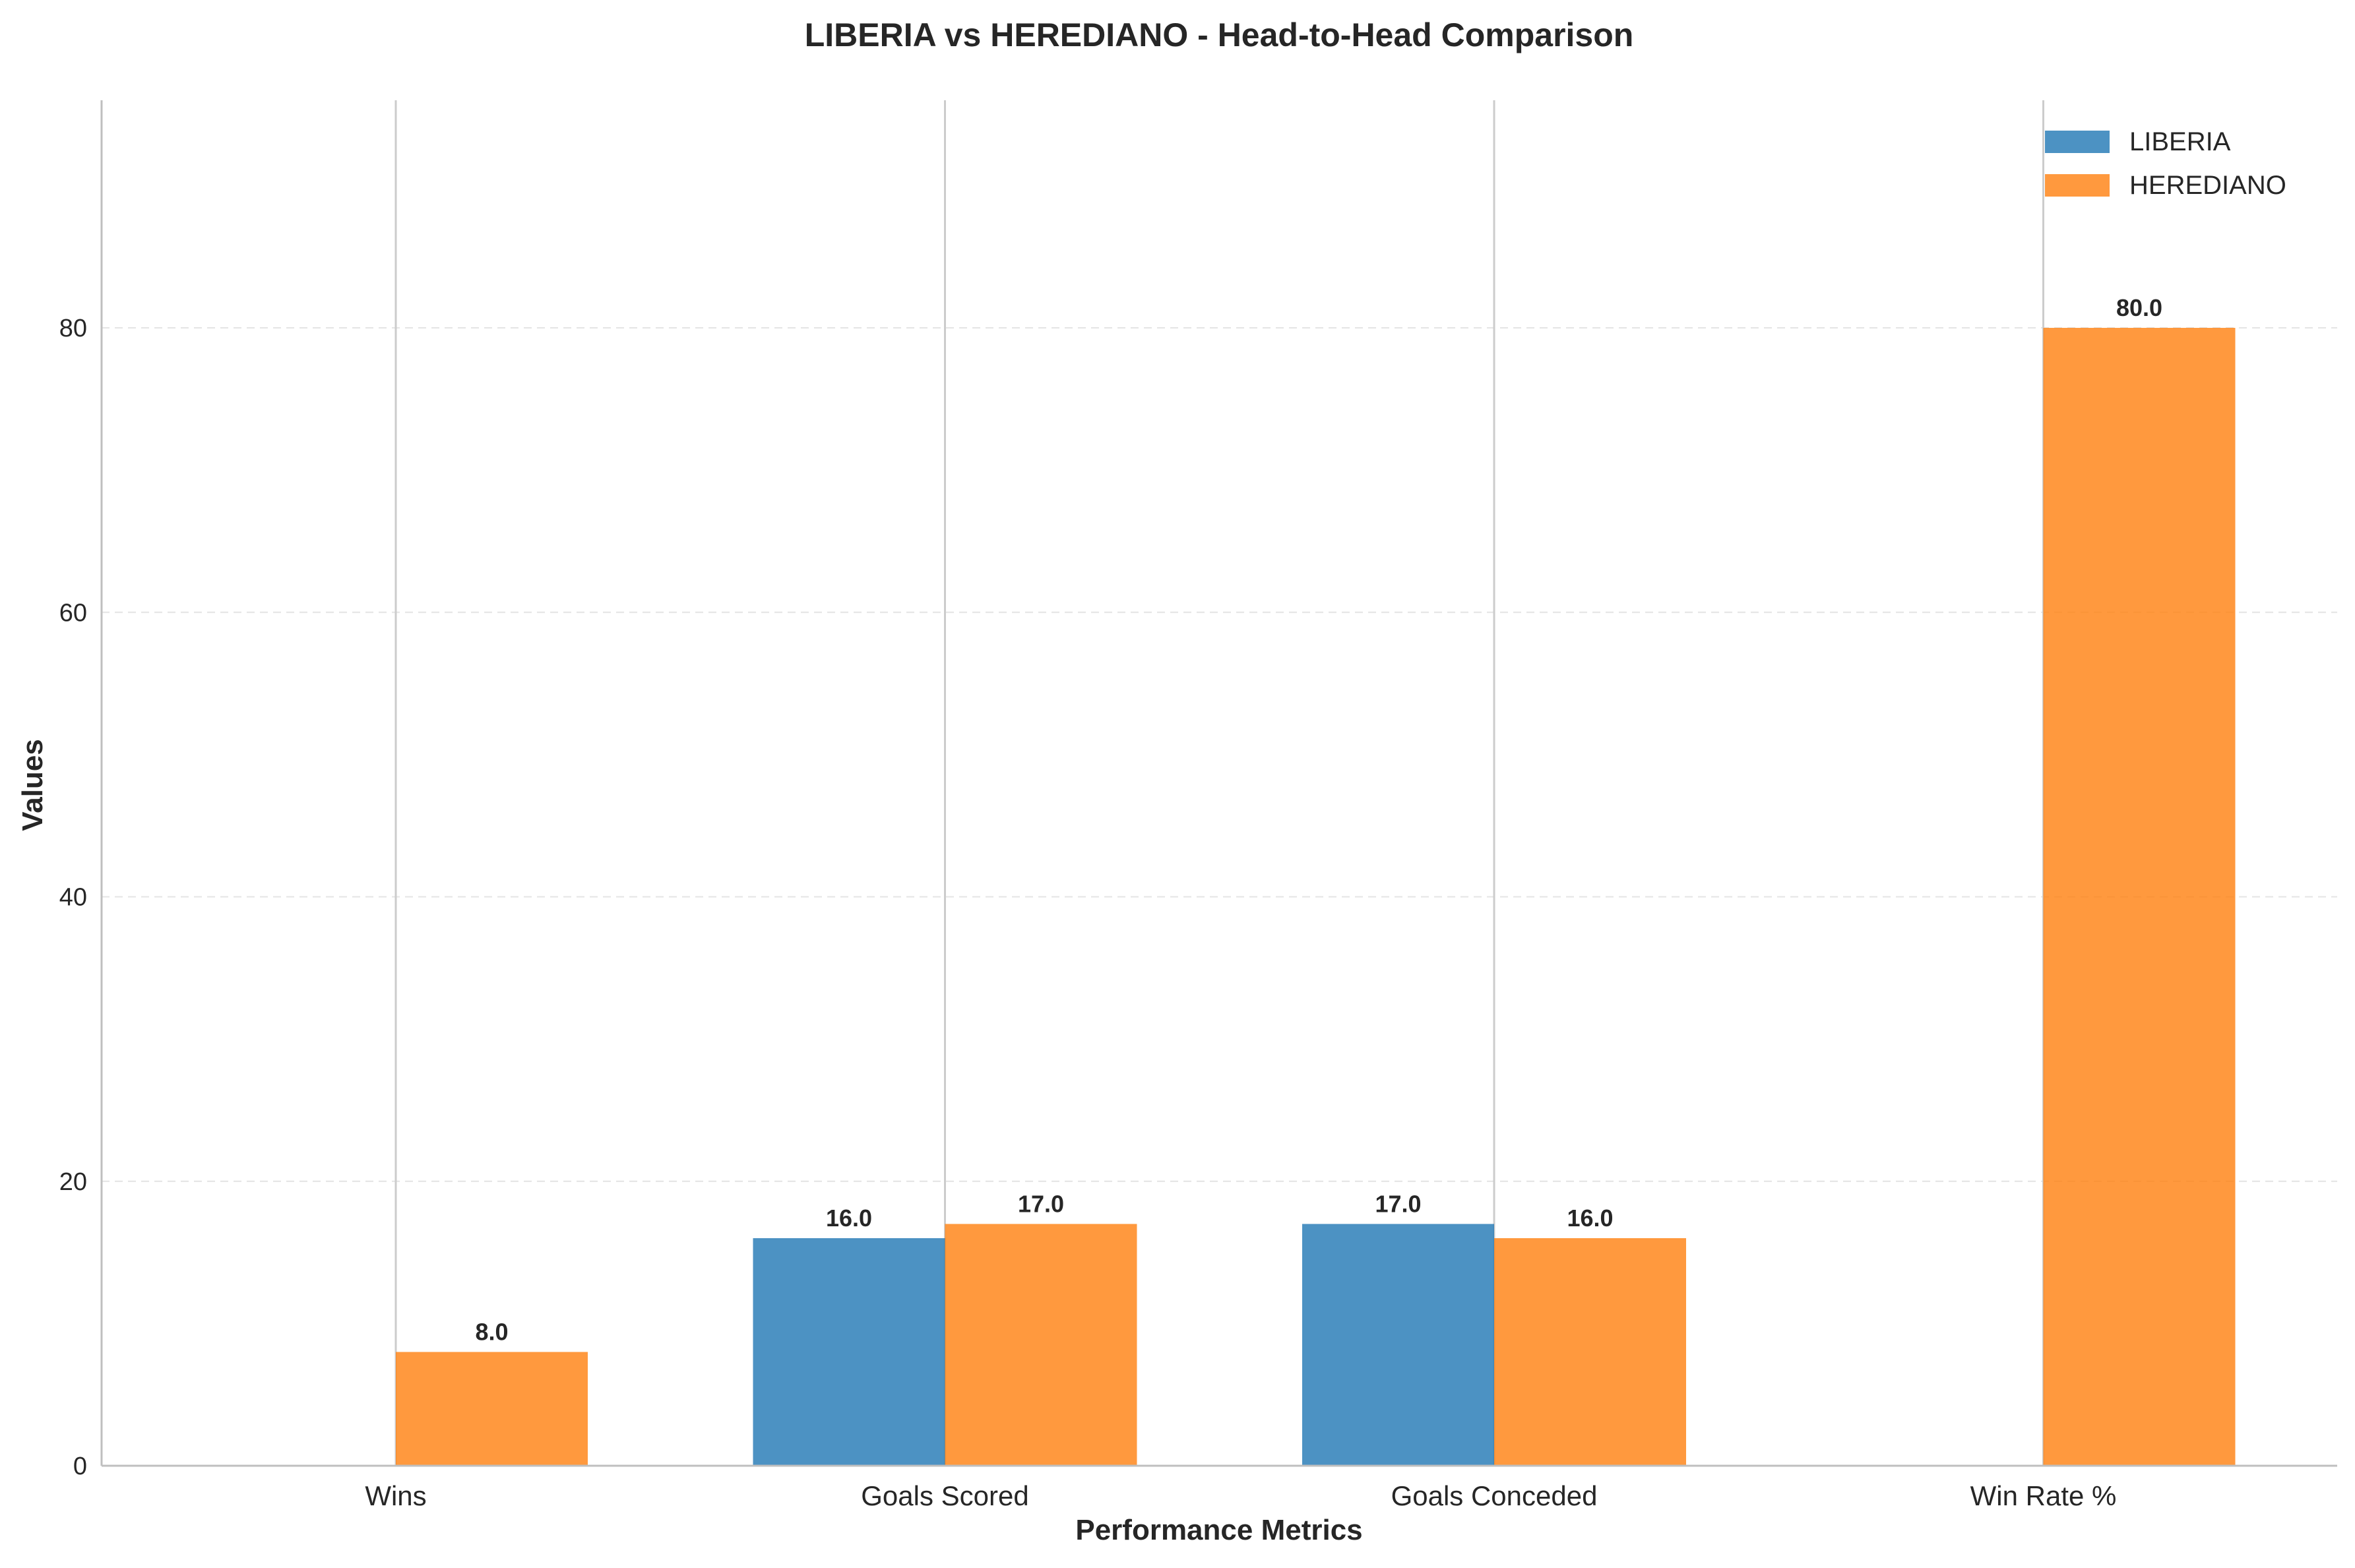 The height and width of the screenshot is (1568, 2355). Describe the element at coordinates (73, 328) in the screenshot. I see `y-tick-label: 80` at that location.